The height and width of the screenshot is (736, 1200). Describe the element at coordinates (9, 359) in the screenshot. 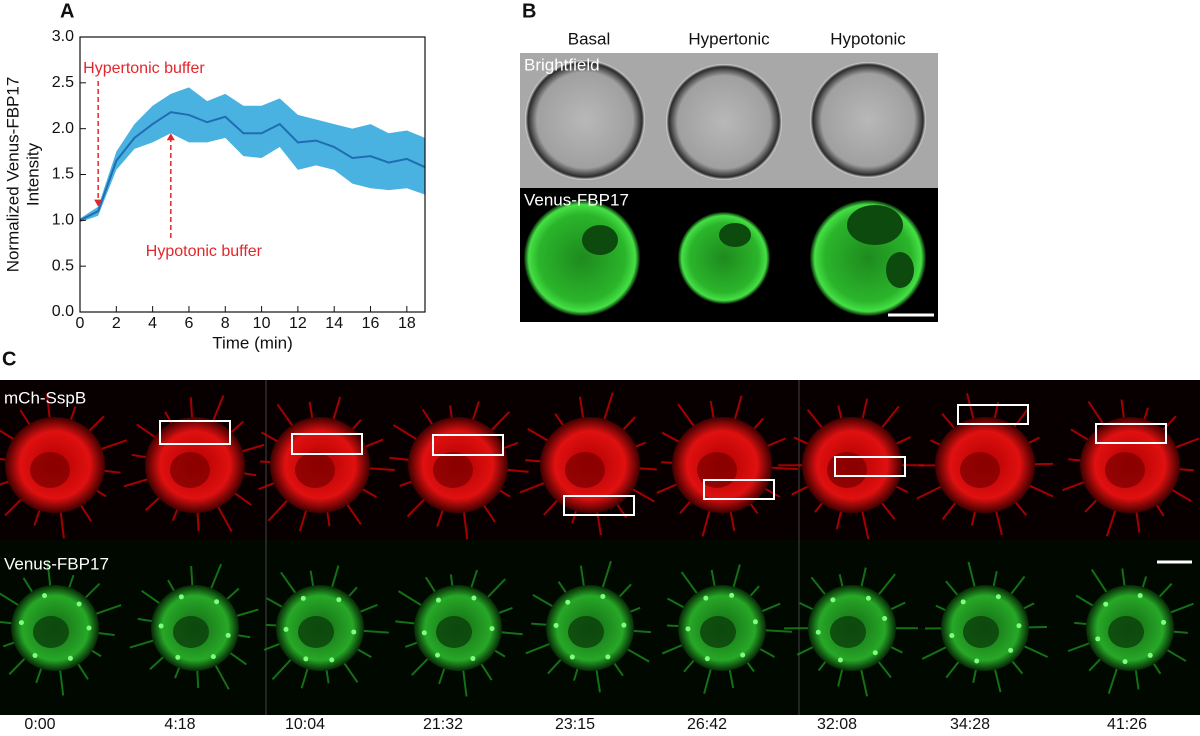

I see `panel-label: C` at that location.